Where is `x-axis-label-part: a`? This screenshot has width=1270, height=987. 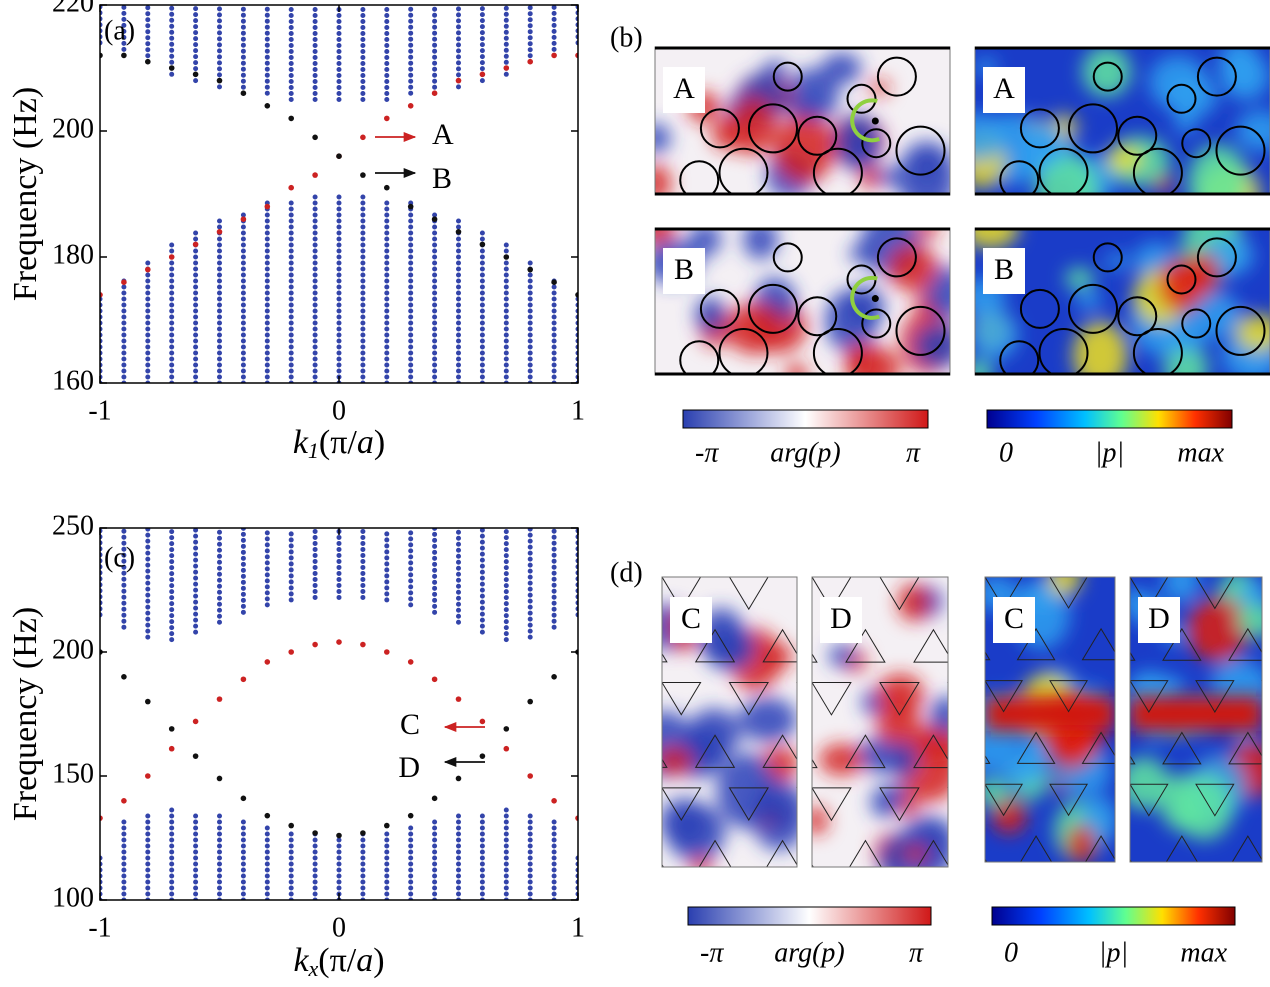 x-axis-label-part: a is located at coordinates (365, 442).